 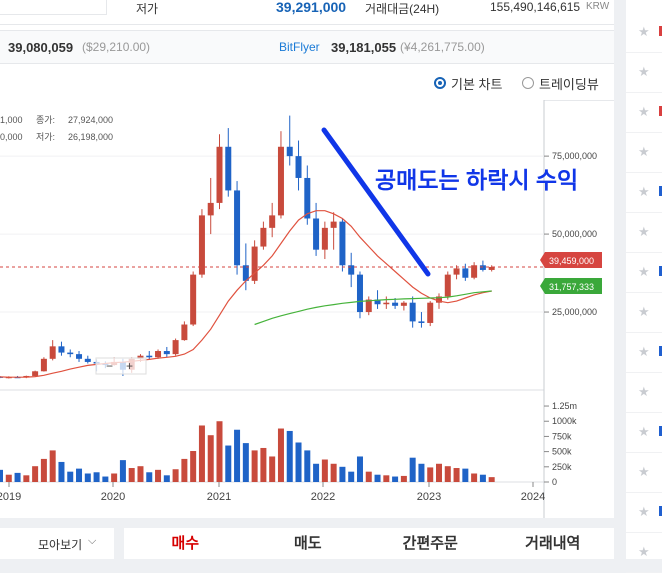 What do you see at coordinates (564, 421) in the screenshot?
I see `volume-tick-label: 1000k` at bounding box center [564, 421].